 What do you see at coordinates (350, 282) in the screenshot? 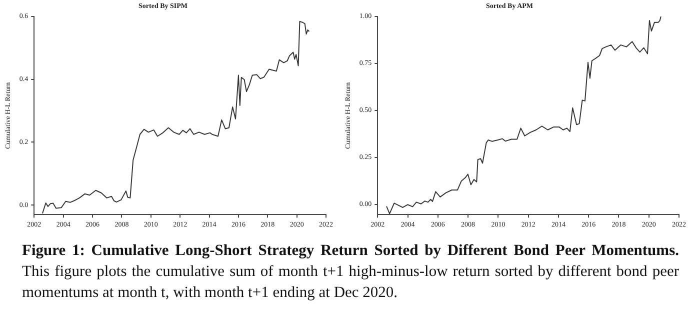
I see `text: This figure plots the cumulative sum of month t+1 high-minus-low return sorted by different bond peer momentums at month t, with month t+1 ending at Dec 2020.` at bounding box center [350, 282].